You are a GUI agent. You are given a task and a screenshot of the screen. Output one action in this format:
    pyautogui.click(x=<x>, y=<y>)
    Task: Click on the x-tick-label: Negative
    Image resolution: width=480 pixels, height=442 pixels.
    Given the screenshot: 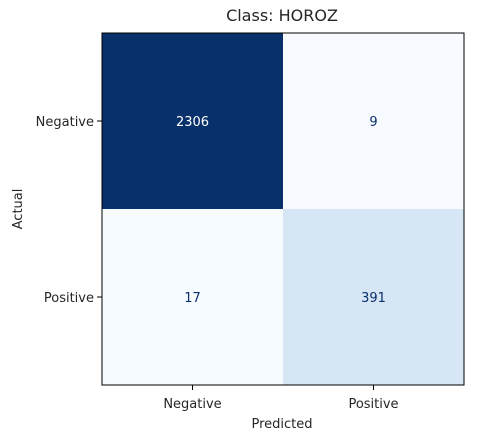 What is the action you would take?
    pyautogui.click(x=192, y=404)
    